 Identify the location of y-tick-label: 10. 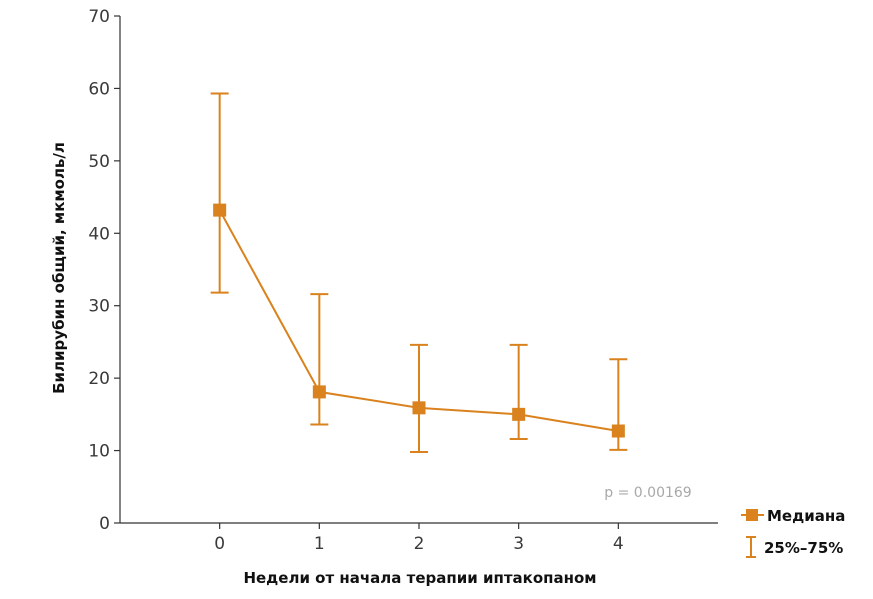
(99, 452).